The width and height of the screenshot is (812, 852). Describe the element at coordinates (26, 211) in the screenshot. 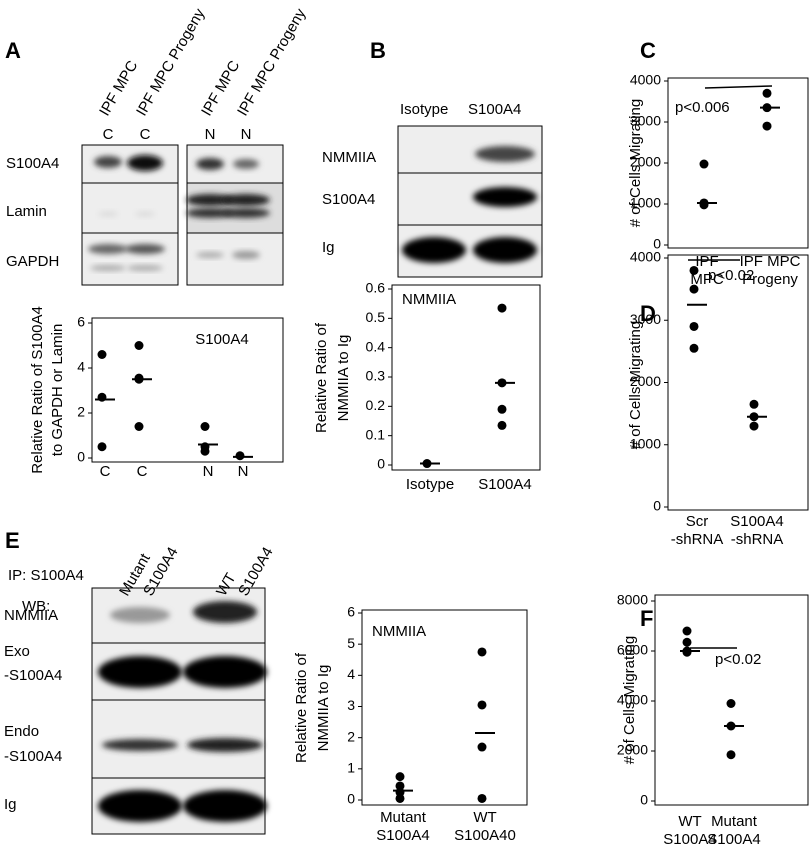

I see `row-label: Lamin` at that location.